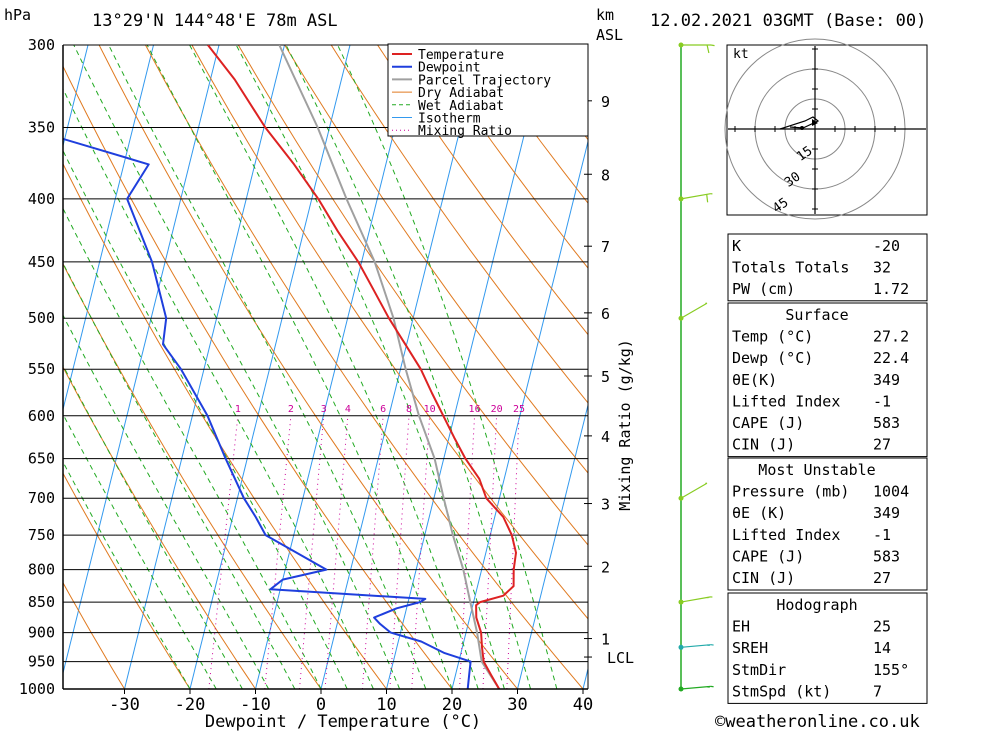 The height and width of the screenshot is (733, 1000). Describe the element at coordinates (605, 102) in the screenshot. I see `height-km-label: 9` at that location.